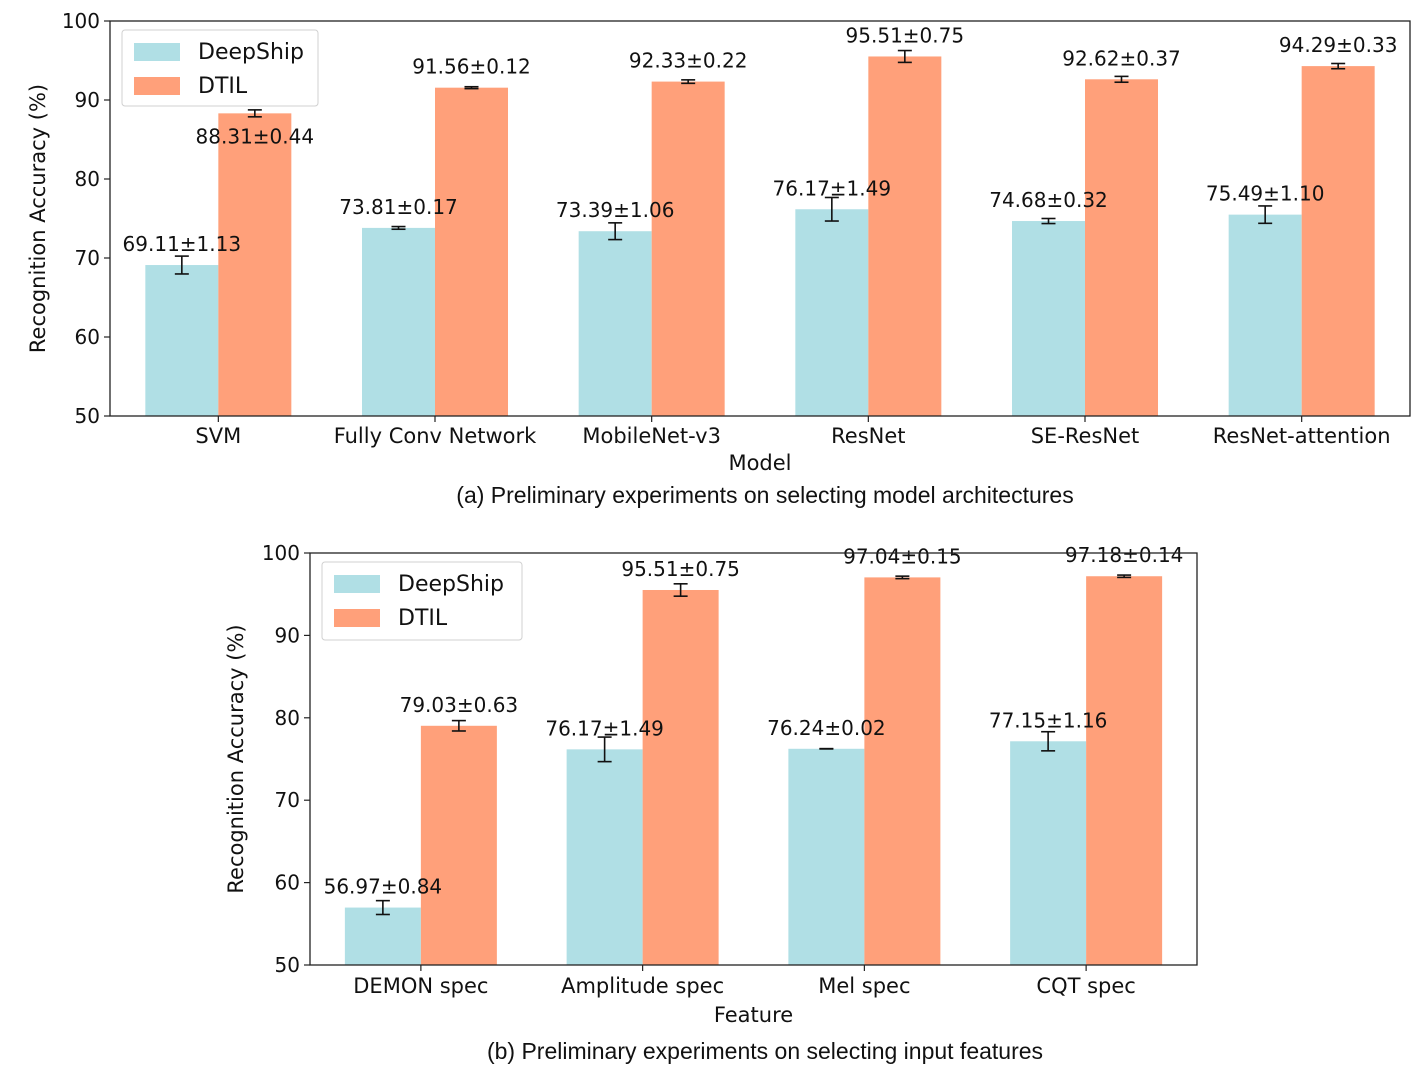 The width and height of the screenshot is (1412, 1071). Describe the element at coordinates (1338, 241) in the screenshot. I see `bar-a-dtil-resnet-attention` at that location.